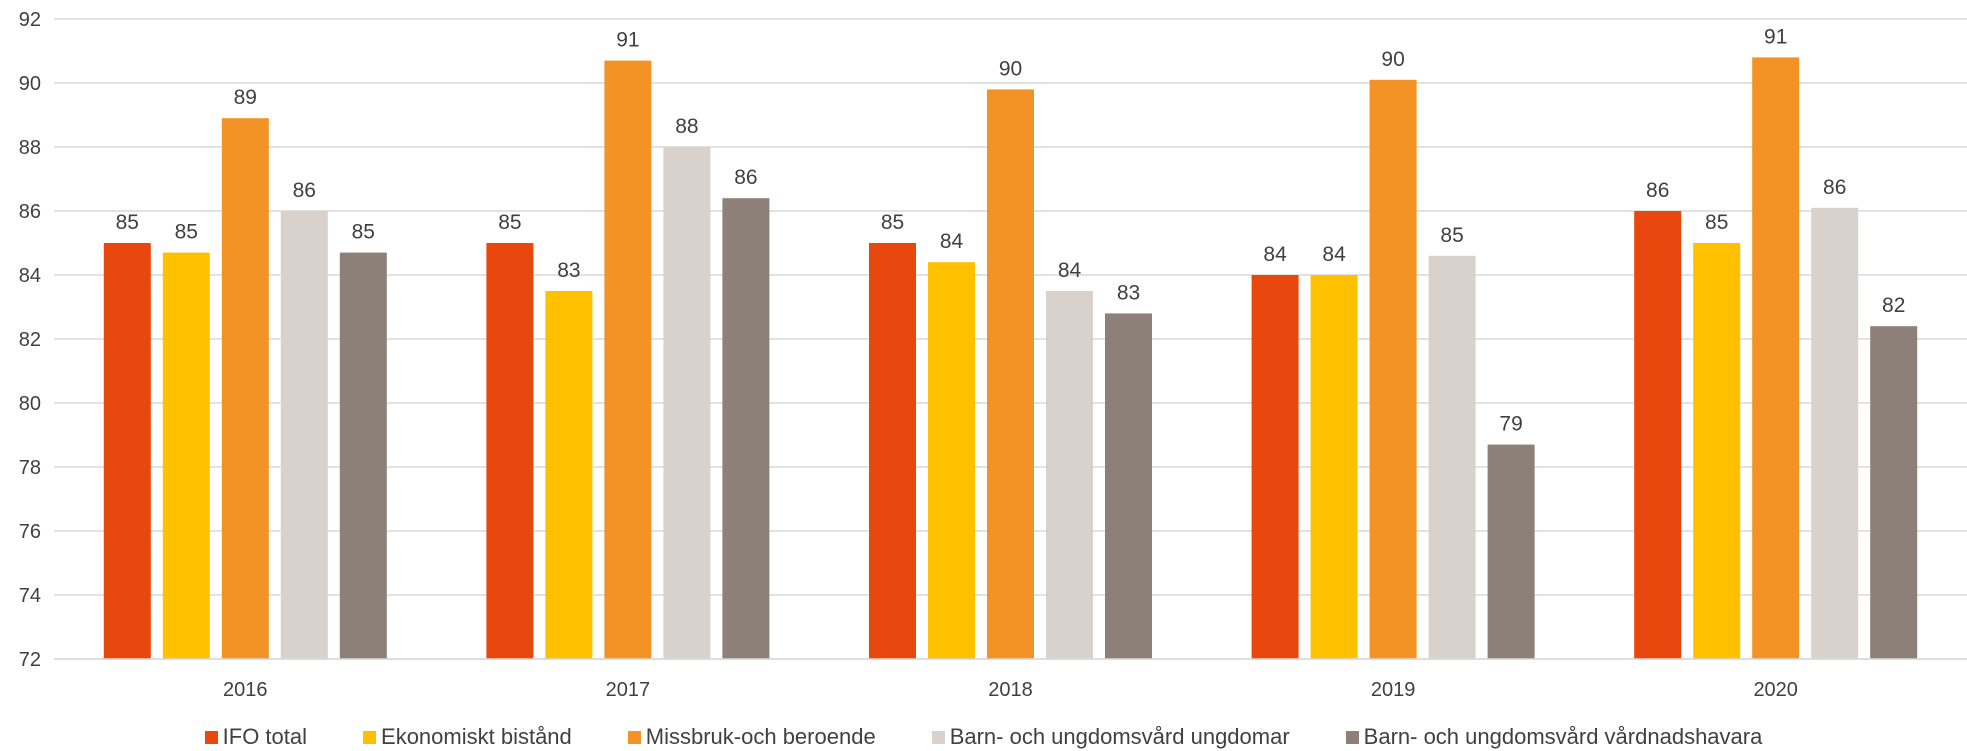  I want to click on legend-item: IFO total, so click(256, 737).